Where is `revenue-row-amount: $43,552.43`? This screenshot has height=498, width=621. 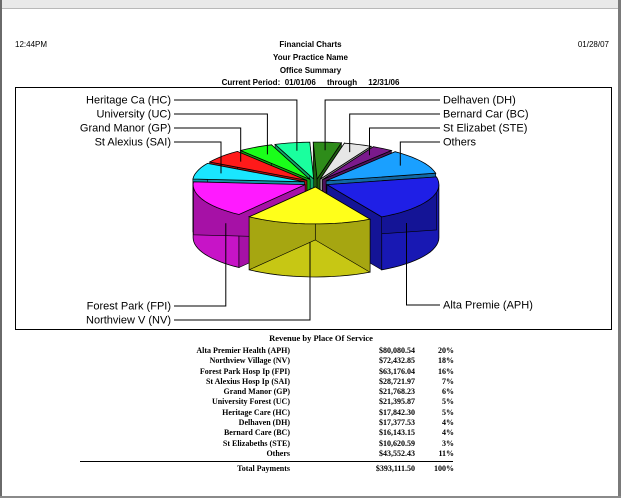
revenue-row-amount: $43,552.43 is located at coordinates (397, 453).